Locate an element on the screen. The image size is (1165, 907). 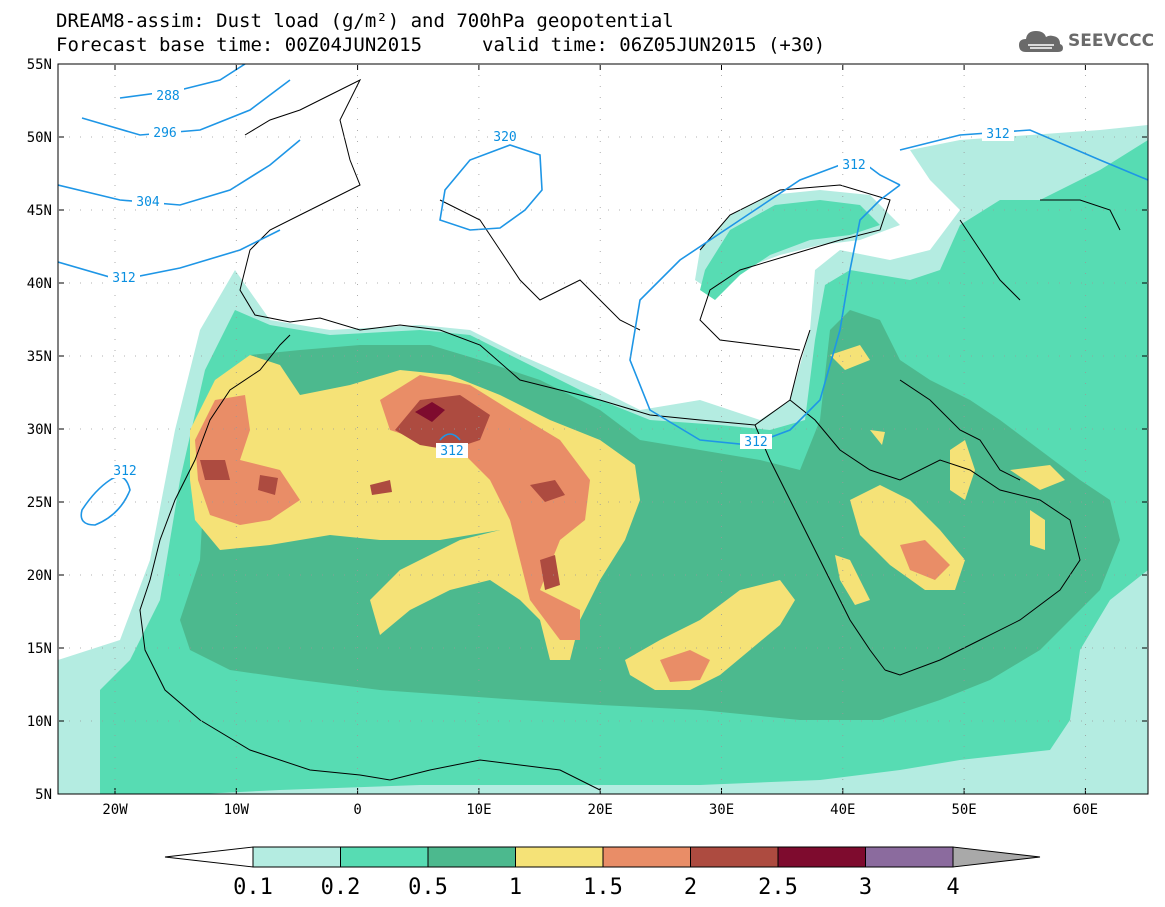
colorbar-label: 2.5 is located at coordinates (778, 887).